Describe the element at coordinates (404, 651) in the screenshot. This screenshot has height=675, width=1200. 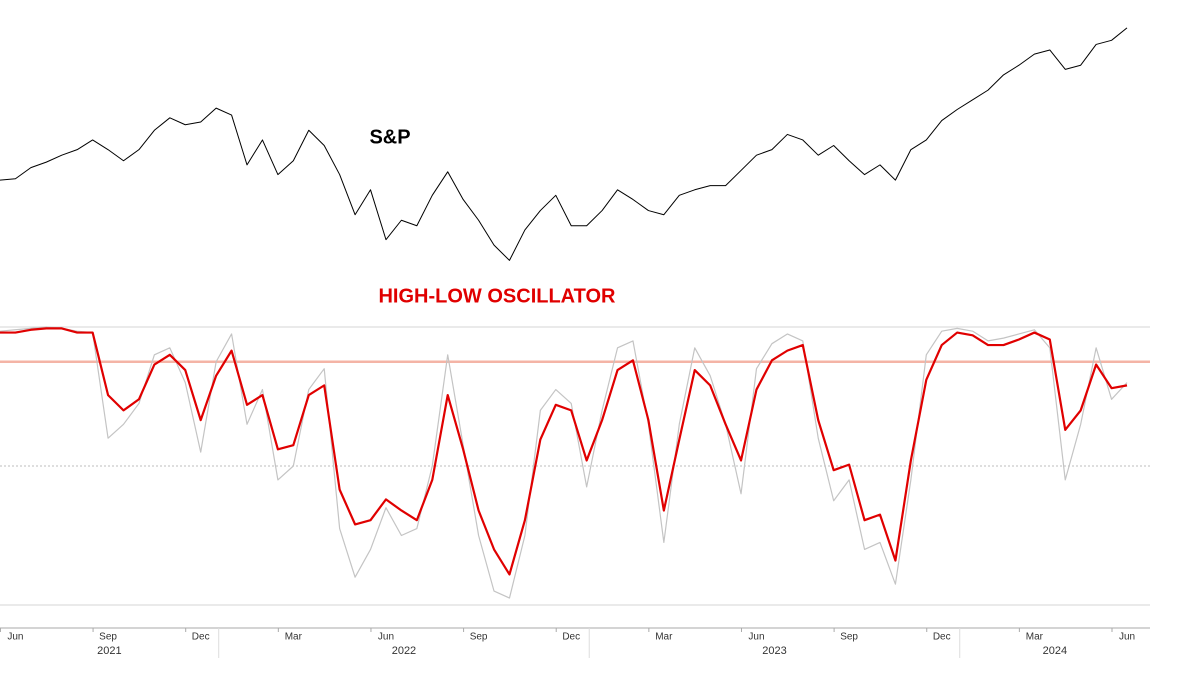
I see `year-label: 2022` at that location.